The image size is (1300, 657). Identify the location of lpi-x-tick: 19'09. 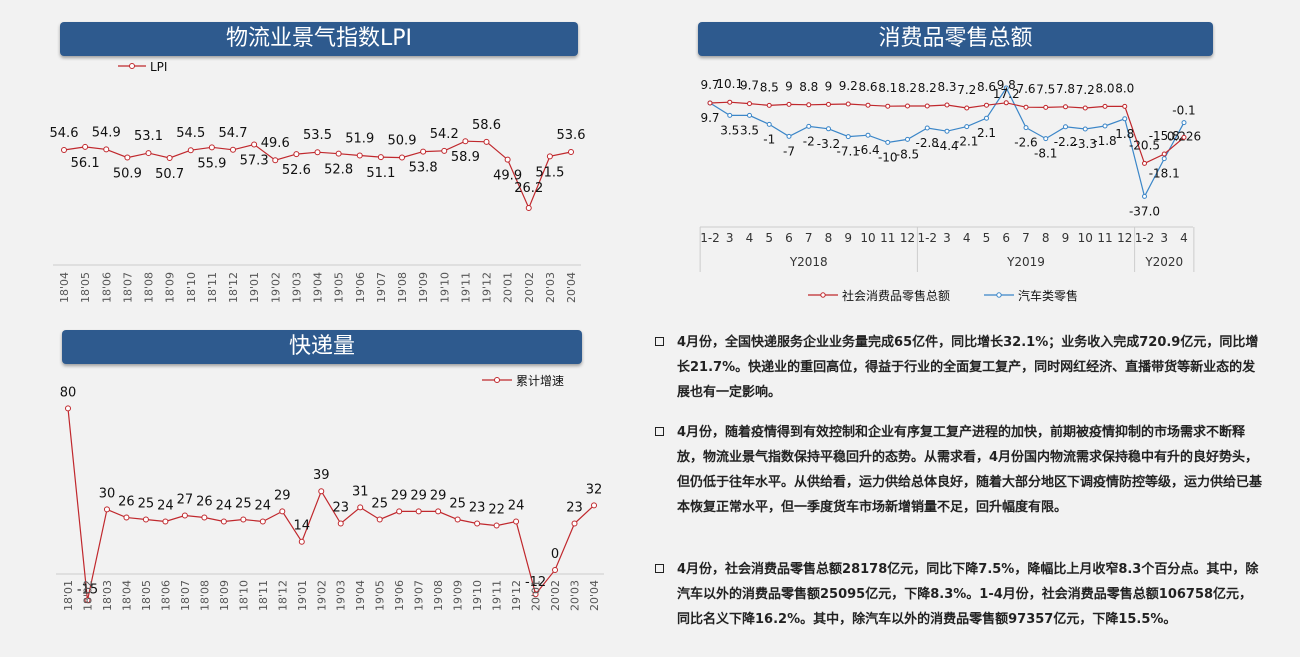
(423, 287).